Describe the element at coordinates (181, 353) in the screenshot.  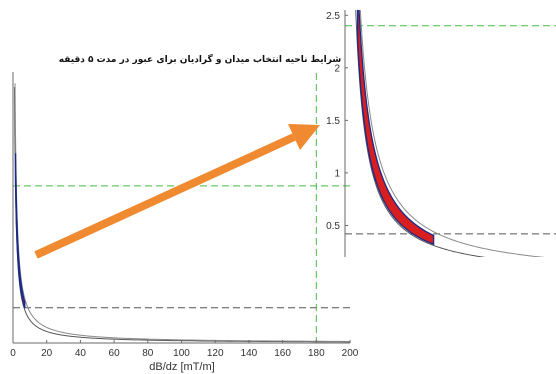
I see `x-tick-label: 100` at that location.